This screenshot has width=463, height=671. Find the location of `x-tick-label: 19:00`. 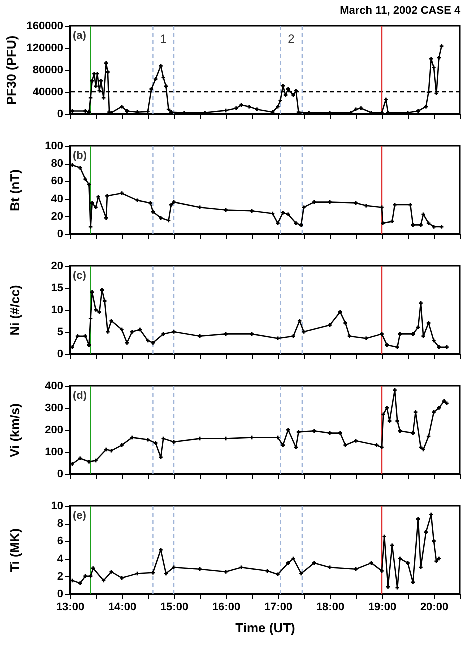

x-tick-label: 19:00 is located at coordinates (382, 608).